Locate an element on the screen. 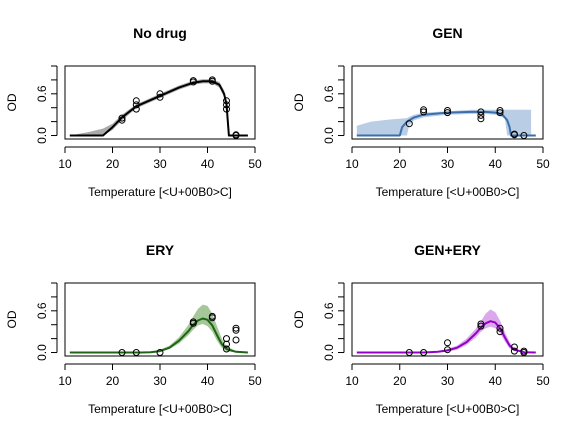 The image size is (576, 432). panel-title: GEN+ERY is located at coordinates (447, 250).